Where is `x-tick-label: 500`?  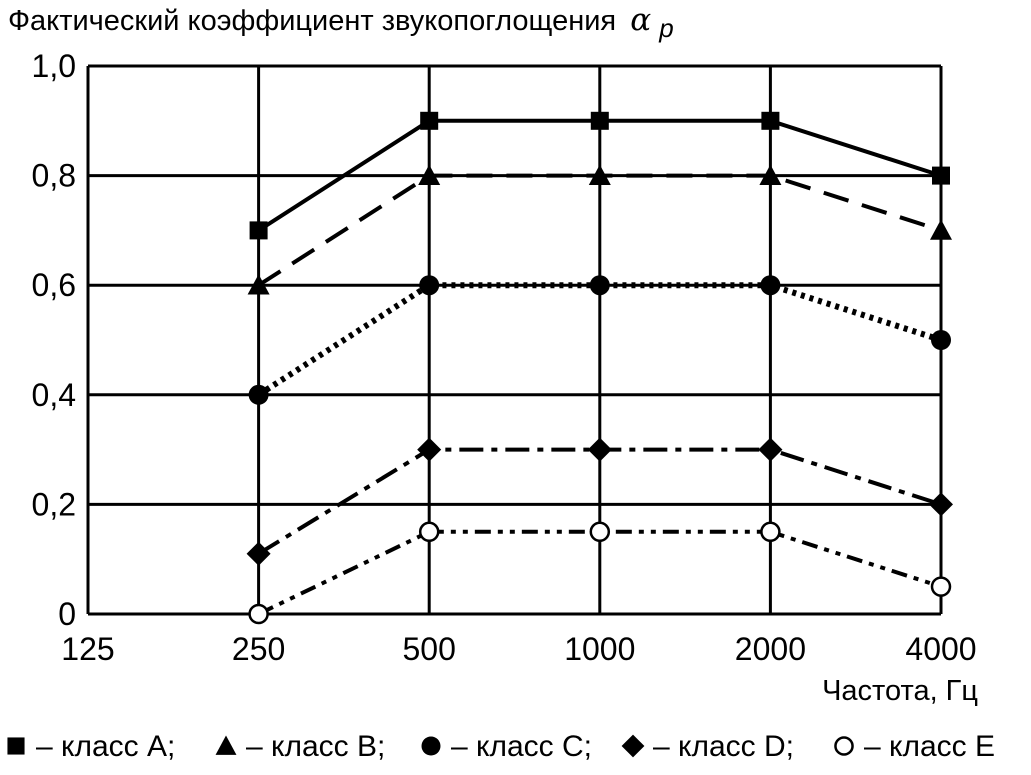
x-tick-label: 500 is located at coordinates (429, 649).